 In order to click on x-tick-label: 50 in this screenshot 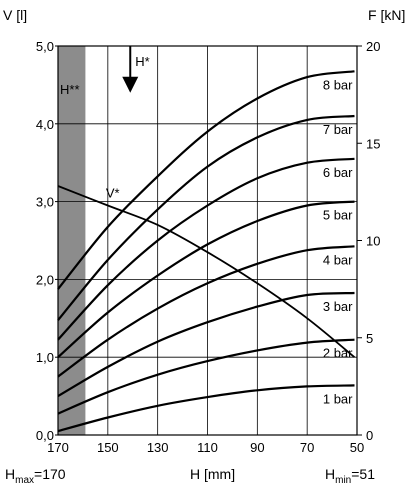, I will do `click(357, 447)`.